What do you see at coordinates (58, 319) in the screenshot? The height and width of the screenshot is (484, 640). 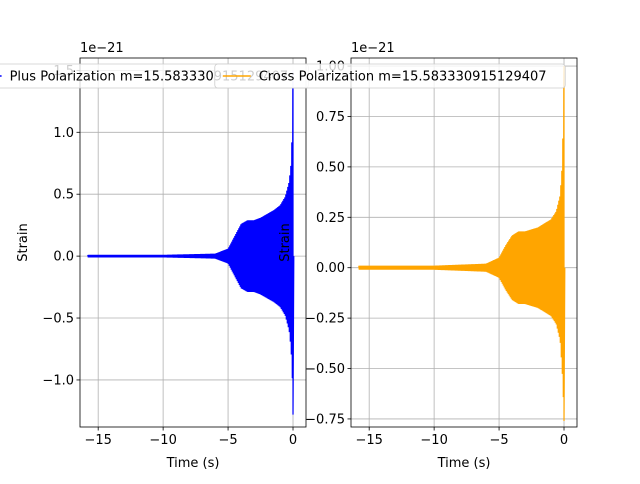 I see `y-tick-label: −0.5` at bounding box center [58, 319].